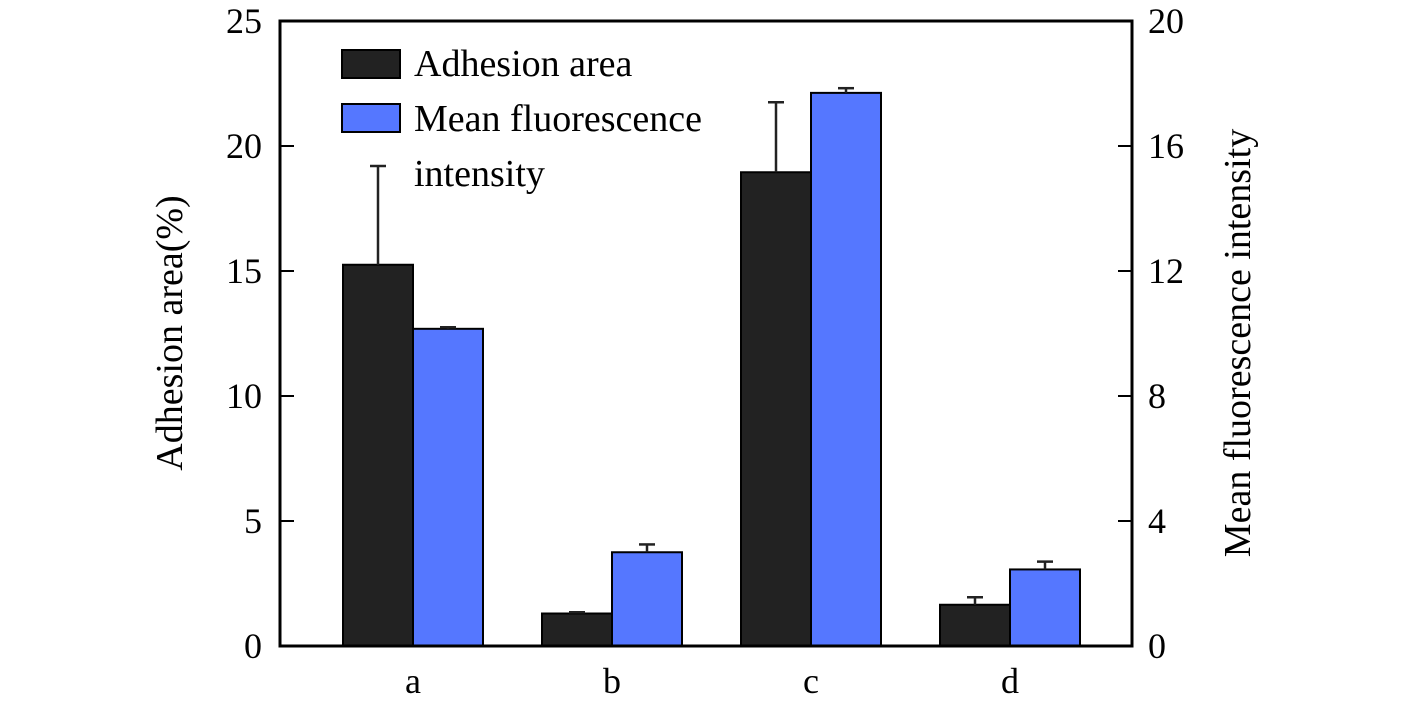 The width and height of the screenshot is (1417, 709). Describe the element at coordinates (1045, 607) in the screenshot. I see `bar-mean-fluorescence-d` at that location.